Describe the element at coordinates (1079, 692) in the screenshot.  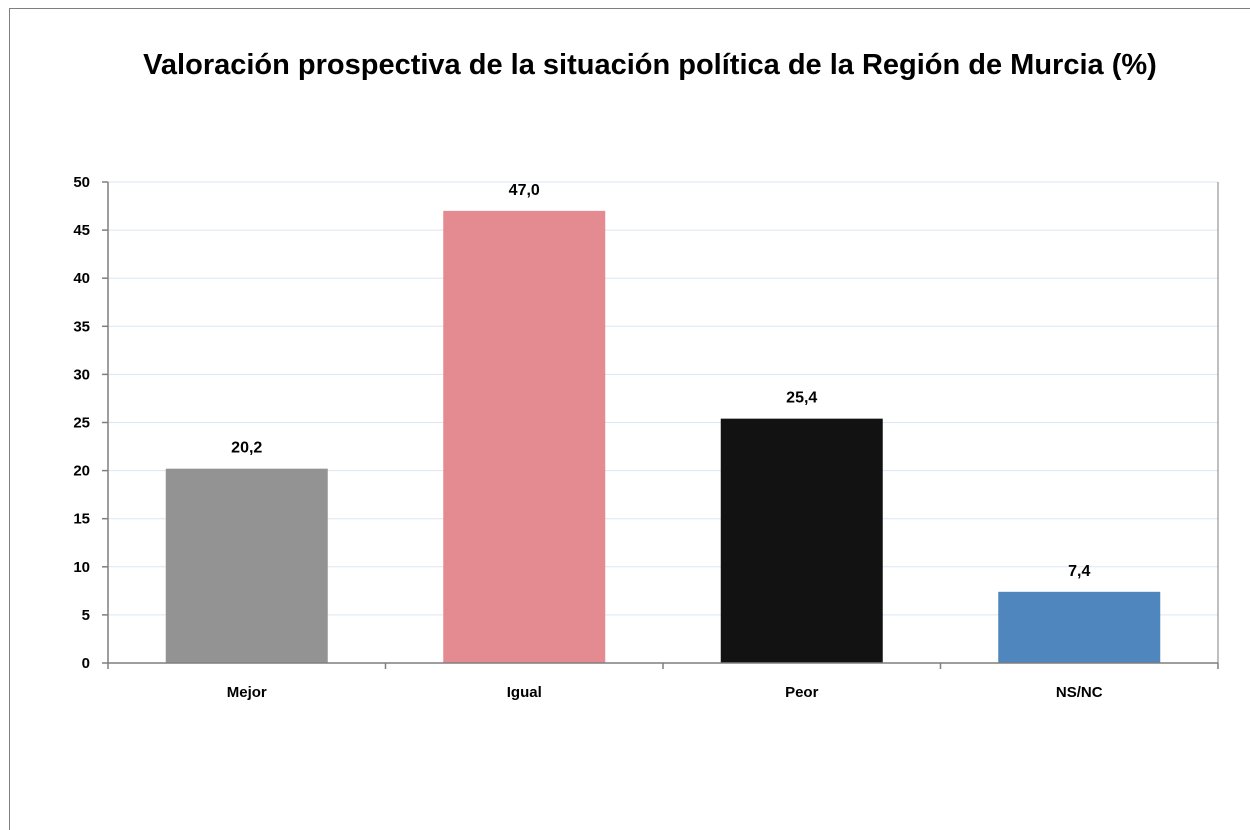
I see `x-category-label: NS/NC` at that location.